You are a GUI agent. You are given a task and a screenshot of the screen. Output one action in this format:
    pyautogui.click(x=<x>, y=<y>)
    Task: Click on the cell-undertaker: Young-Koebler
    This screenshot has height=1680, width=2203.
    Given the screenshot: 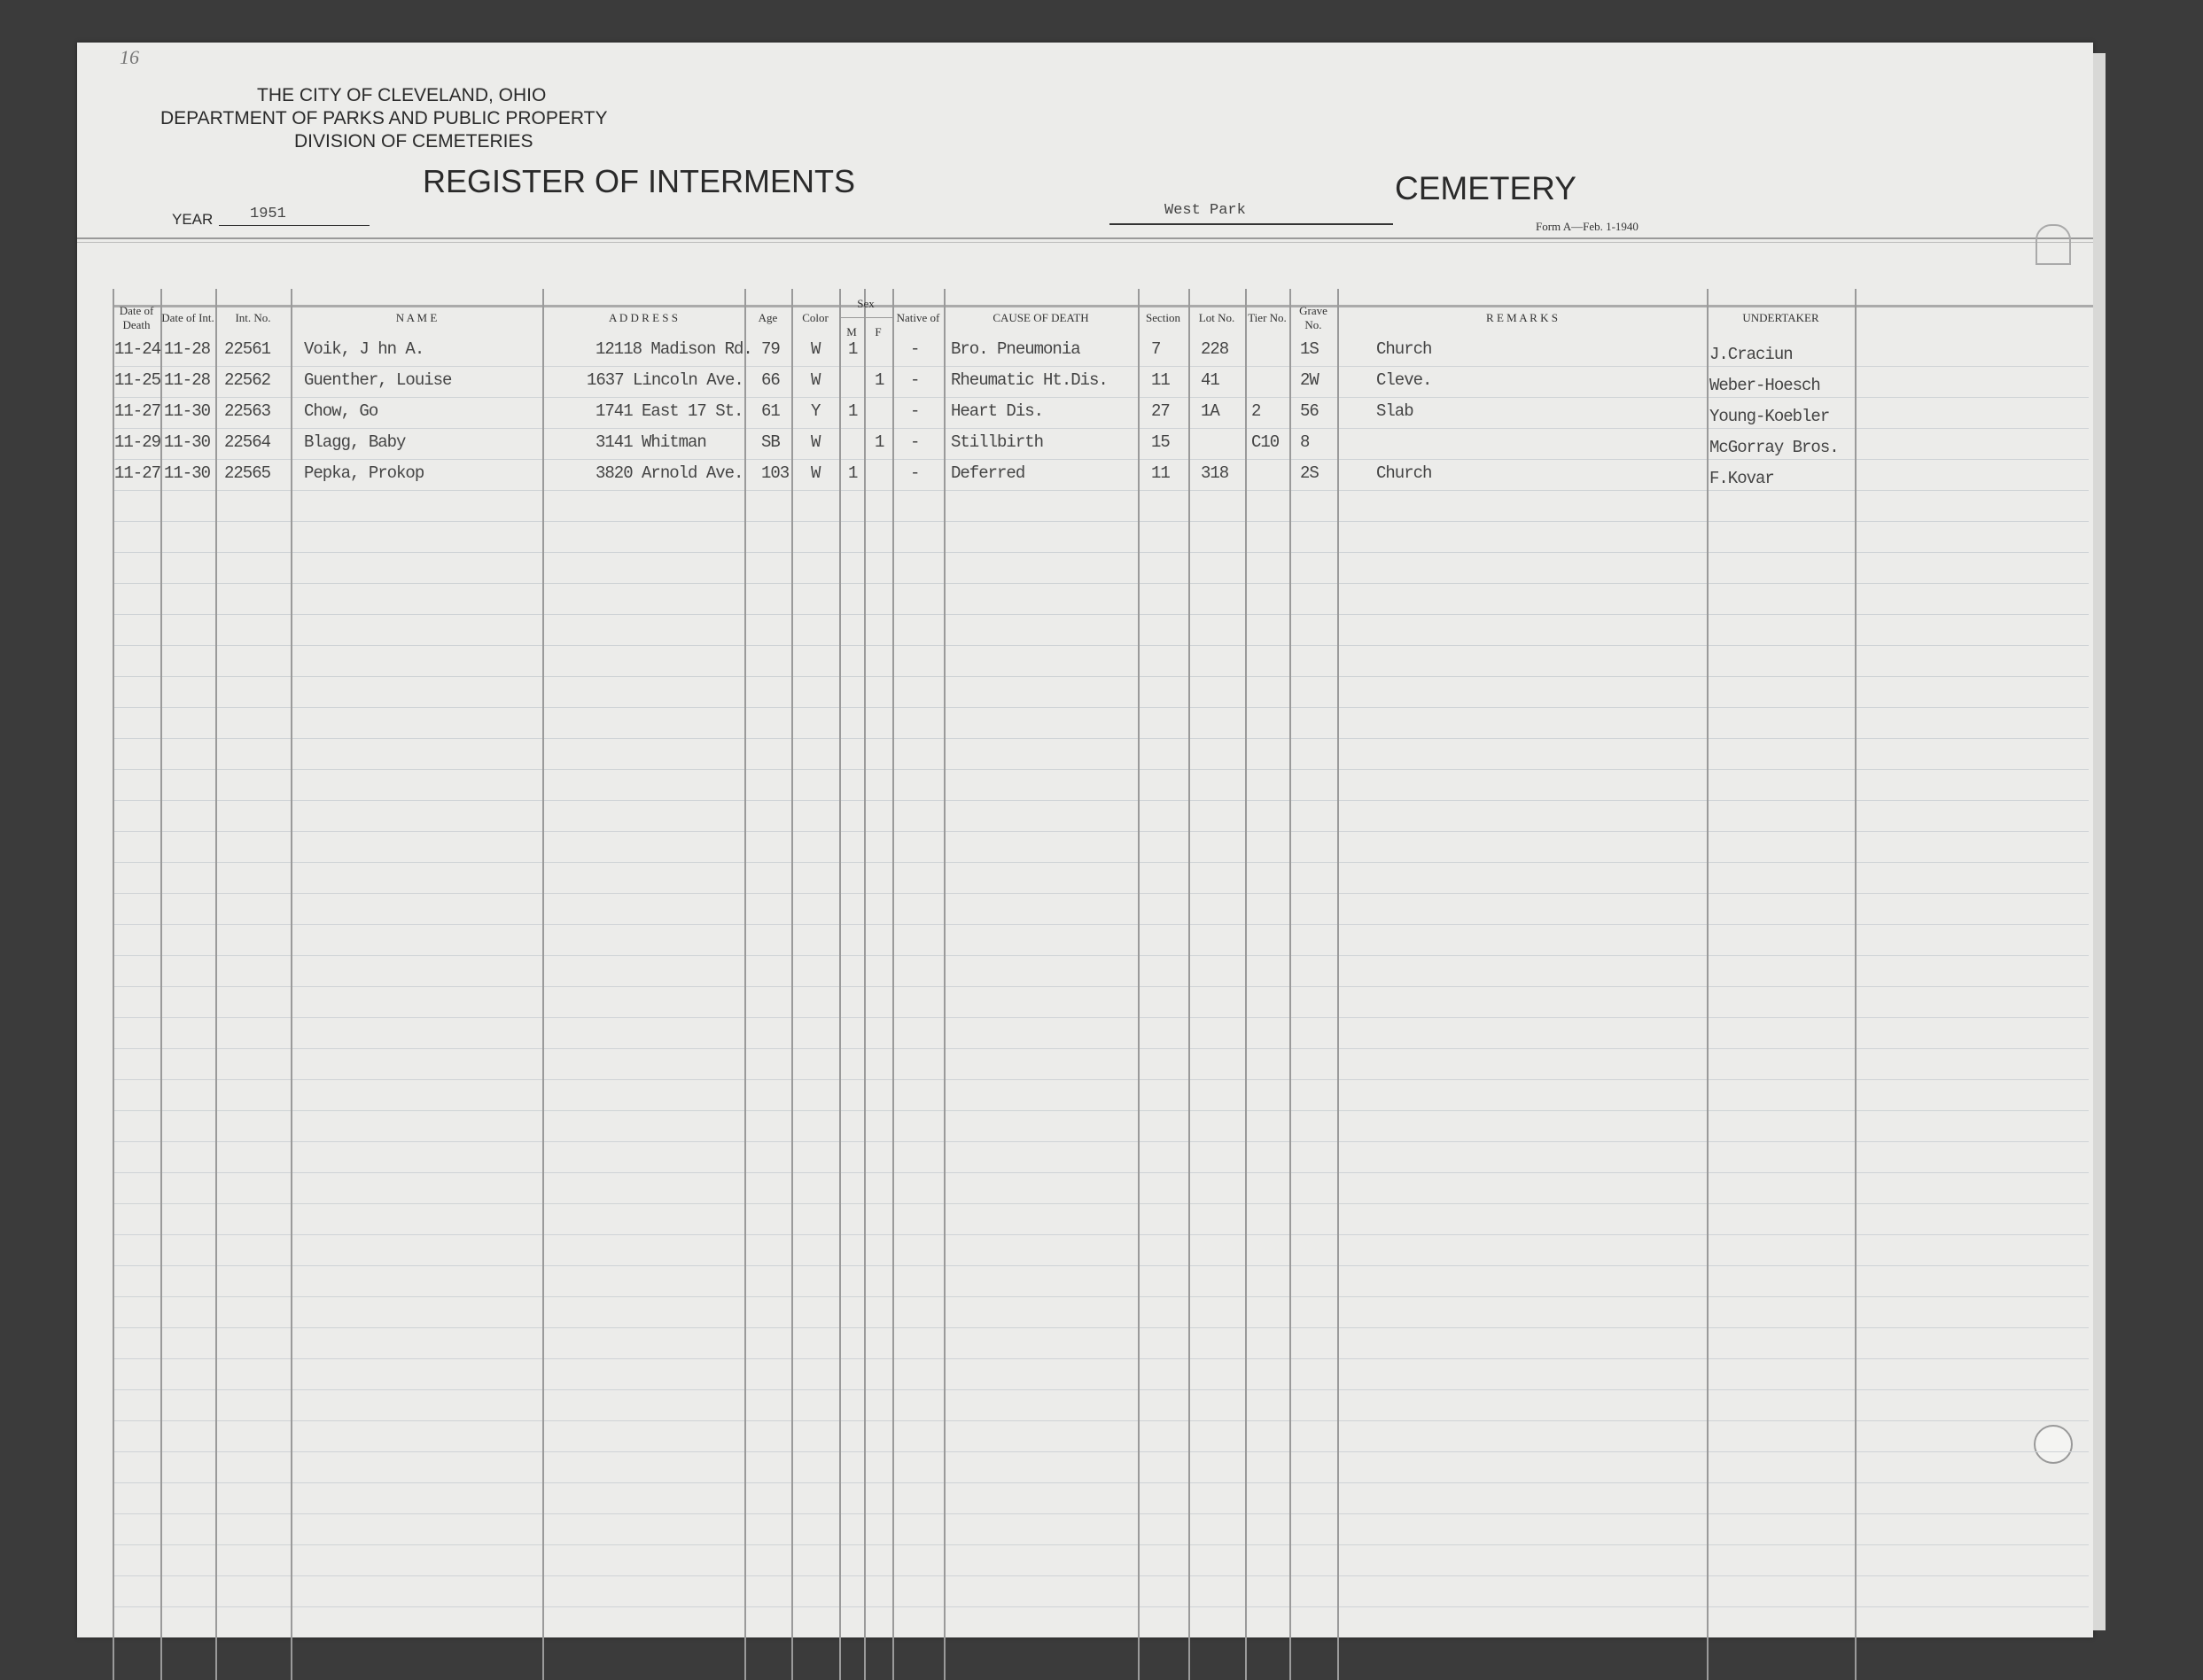 What is the action you would take?
    pyautogui.click(x=1770, y=416)
    